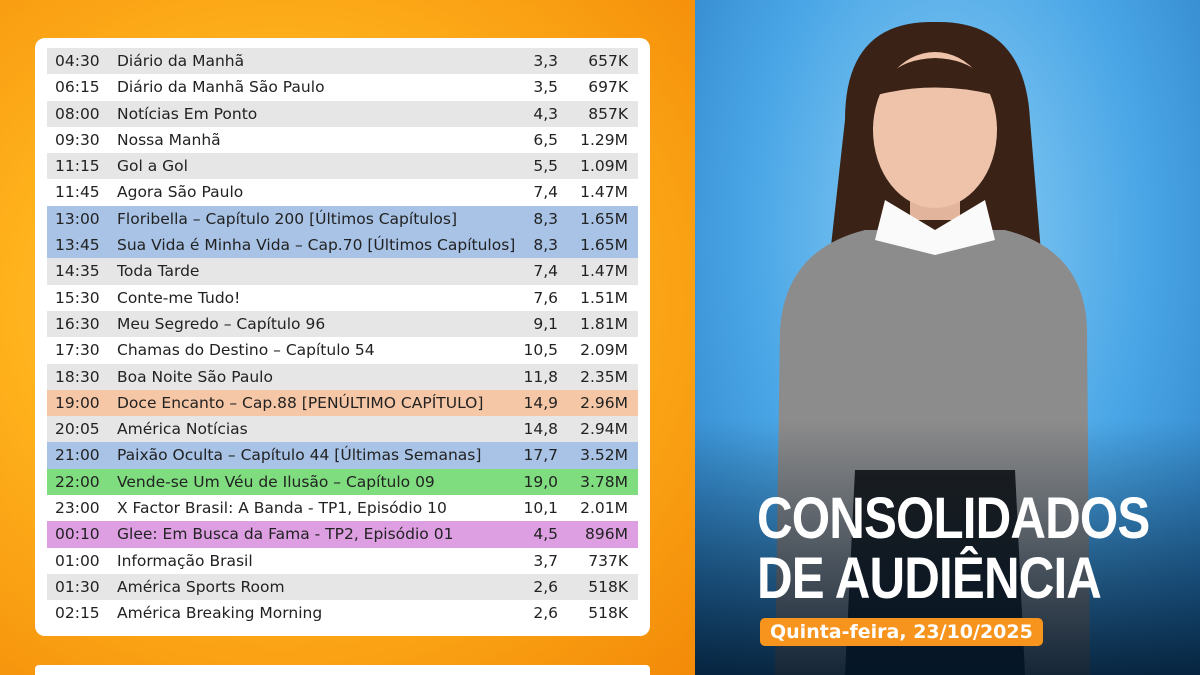 This screenshot has width=1200, height=675. I want to click on program: Meu Segredo – Capítulo 96, so click(221, 323).